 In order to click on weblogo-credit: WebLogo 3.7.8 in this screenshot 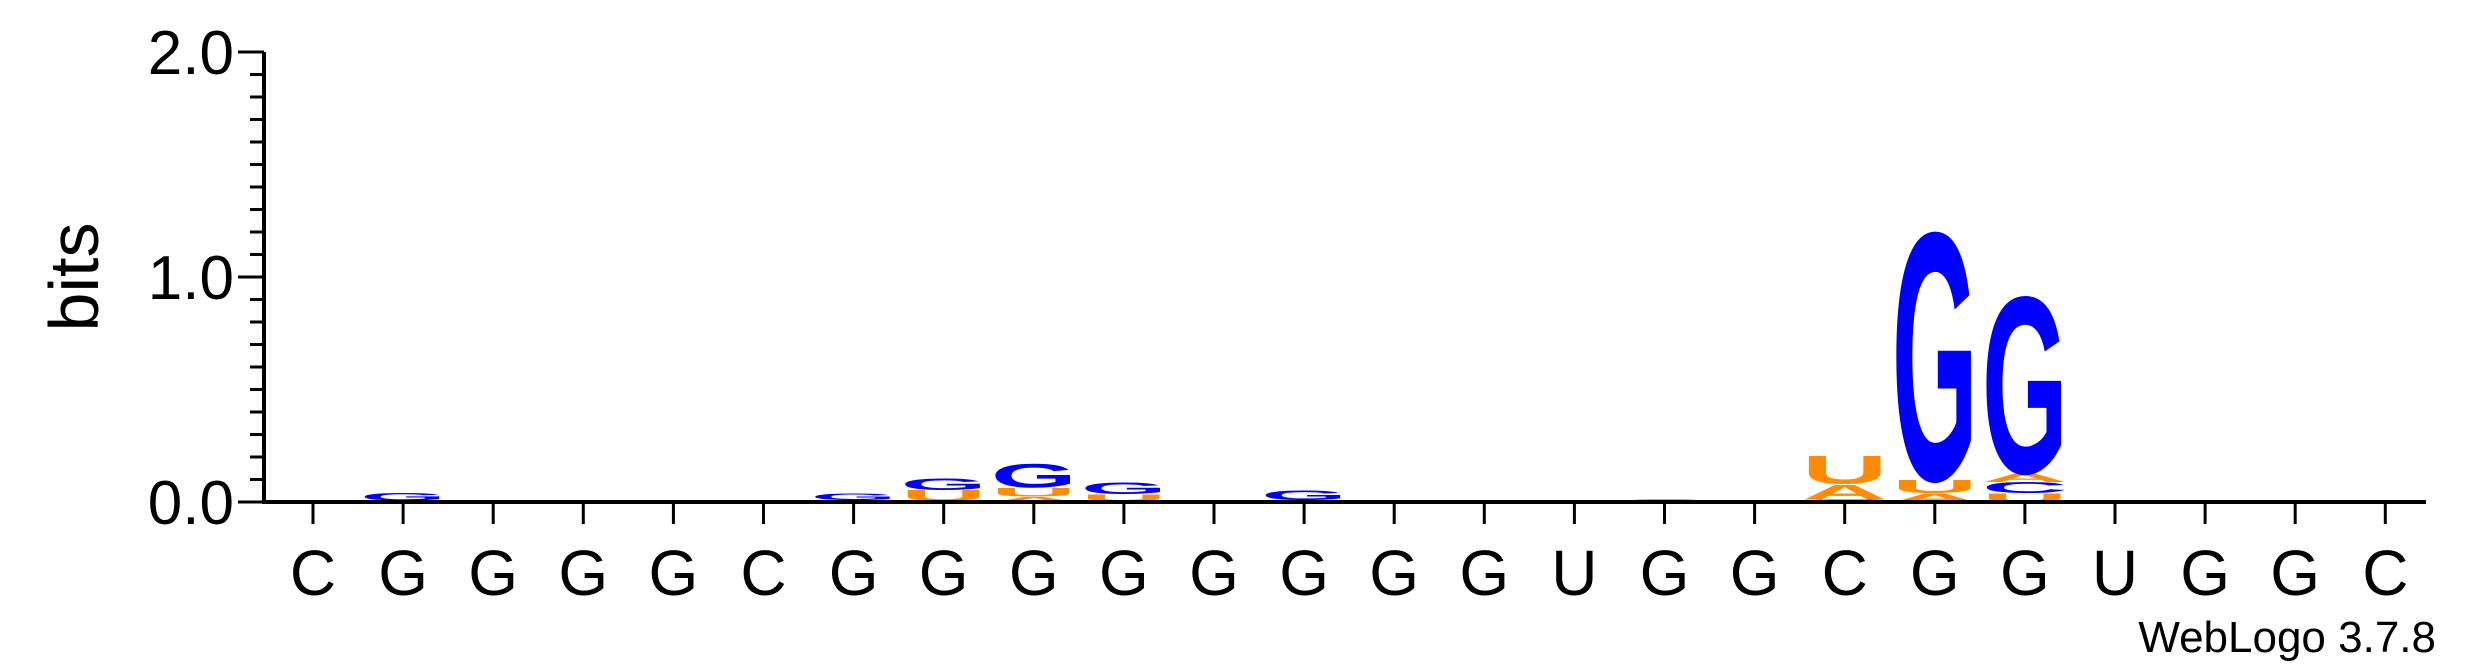, I will do `click(2287, 637)`.